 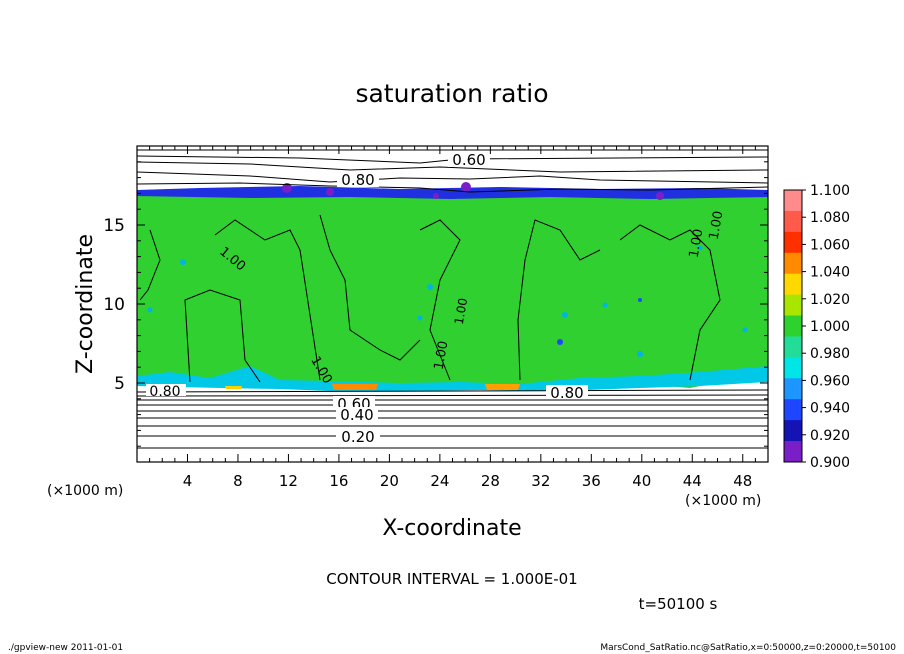 What do you see at coordinates (830, 191) in the screenshot?
I see `colorbar-label: 1.100` at bounding box center [830, 191].